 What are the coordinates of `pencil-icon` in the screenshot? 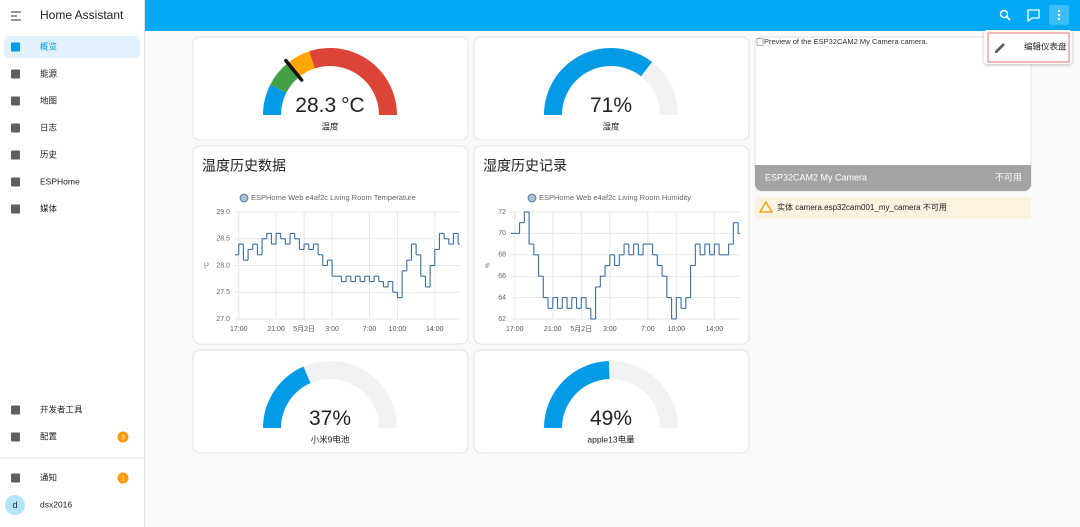 It's located at (1000, 48).